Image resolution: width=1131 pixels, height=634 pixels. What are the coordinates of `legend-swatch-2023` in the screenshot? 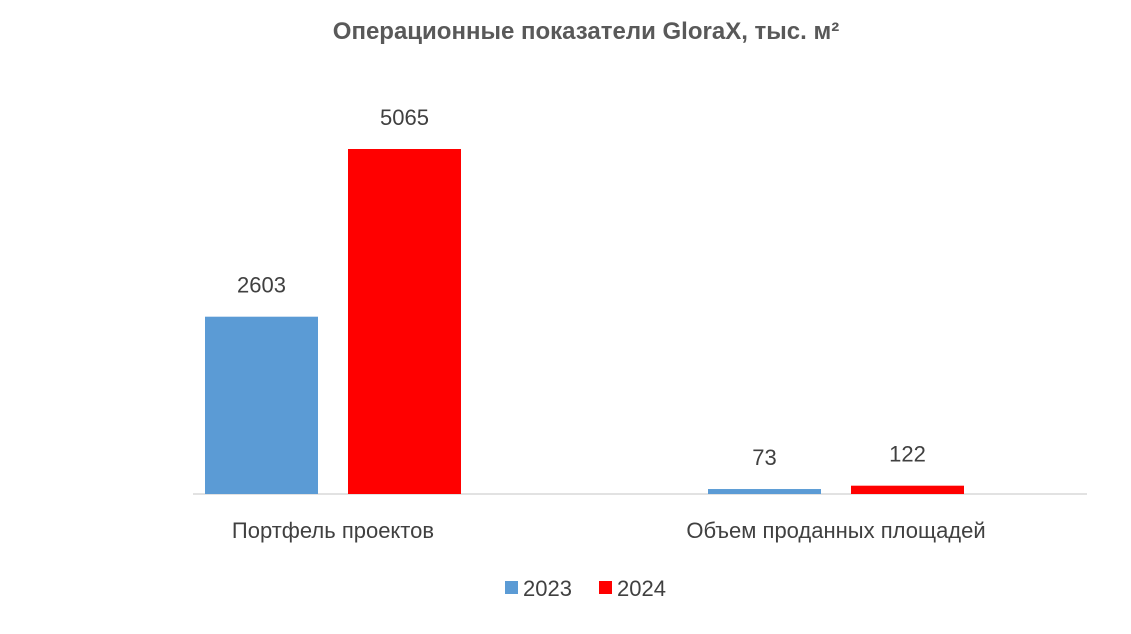 It's located at (511, 587).